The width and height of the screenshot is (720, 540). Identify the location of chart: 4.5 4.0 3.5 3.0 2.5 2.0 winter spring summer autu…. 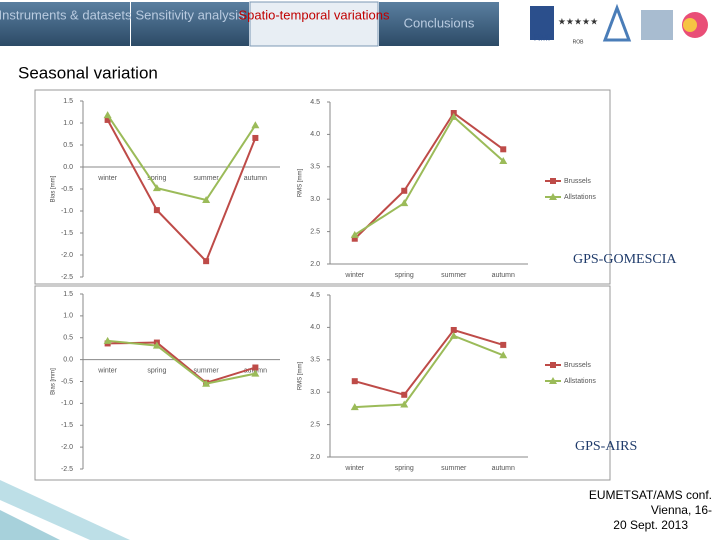
(447, 189).